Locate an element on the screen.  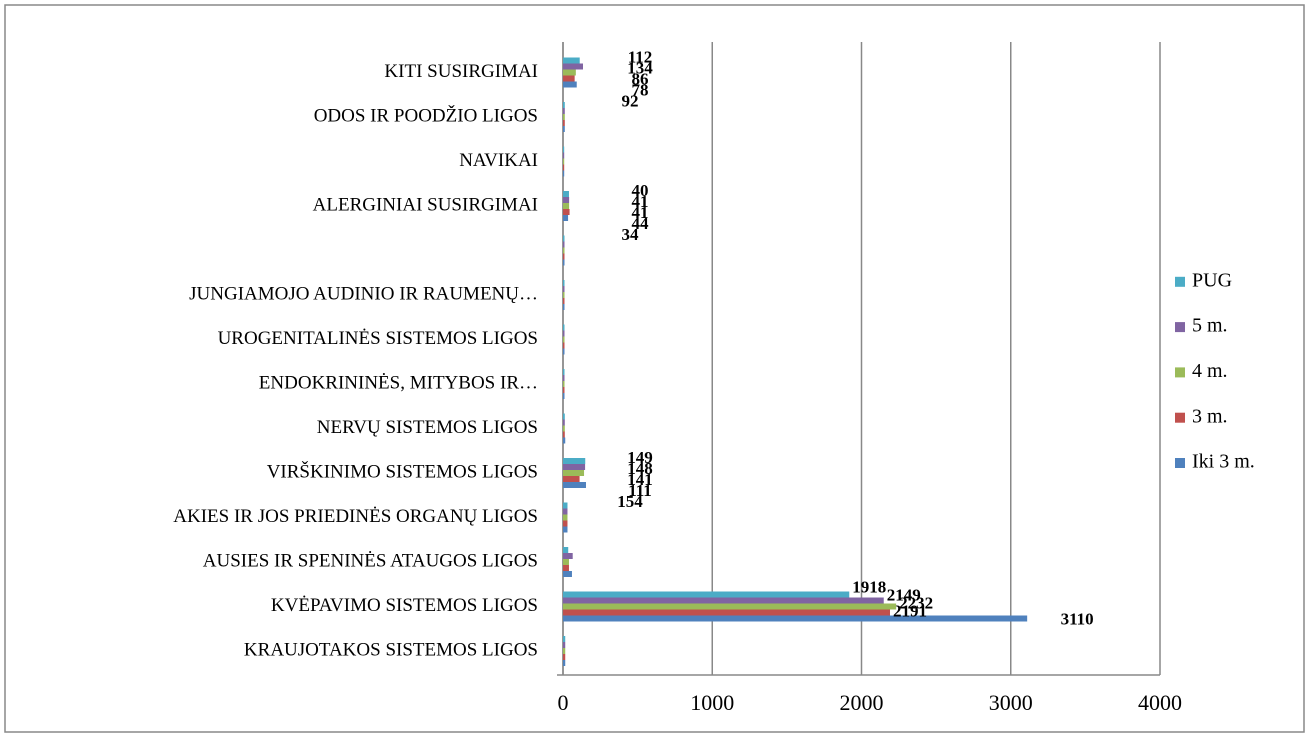
y-tick-label: ODOS IR POODŽIO LIGOS is located at coordinates (426, 115).